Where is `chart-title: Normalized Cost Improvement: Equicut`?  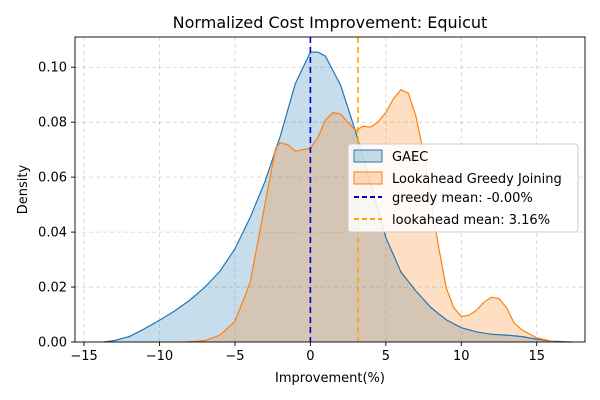
chart-title: Normalized Cost Improvement: Equicut is located at coordinates (330, 22).